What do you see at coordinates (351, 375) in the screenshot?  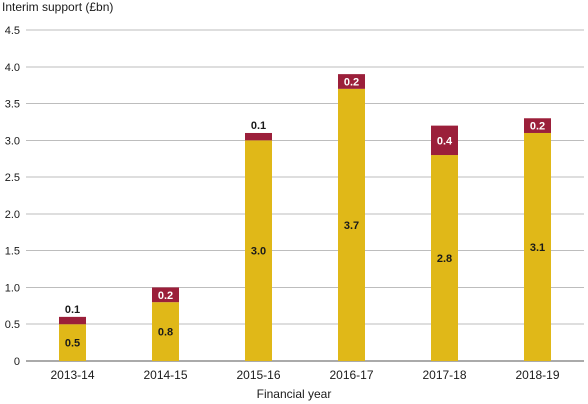 I see `x-tick-label: 2016-17` at bounding box center [351, 375].